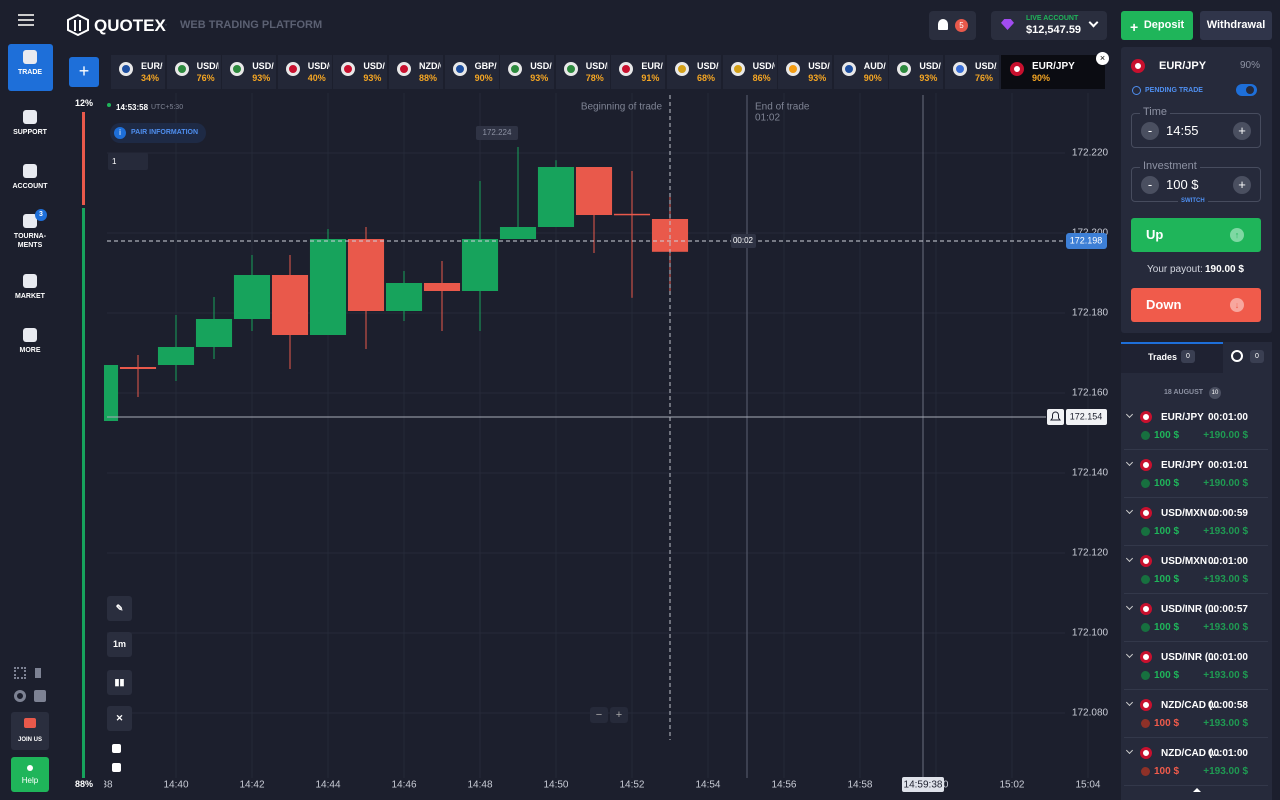 This screenshot has height=800, width=1280. I want to click on fullscreen-icon, so click(20, 673).